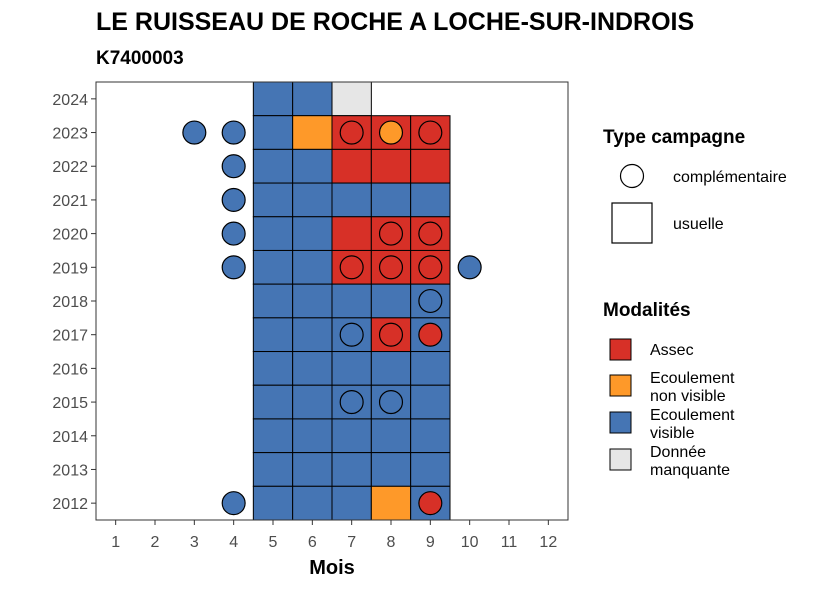 Image resolution: width=826 pixels, height=590 pixels. Describe the element at coordinates (395, 22) in the screenshot. I see `chart-title: LE RUISSEAU DE ROCHE A LOCHE-SUR-INDROIS` at that location.